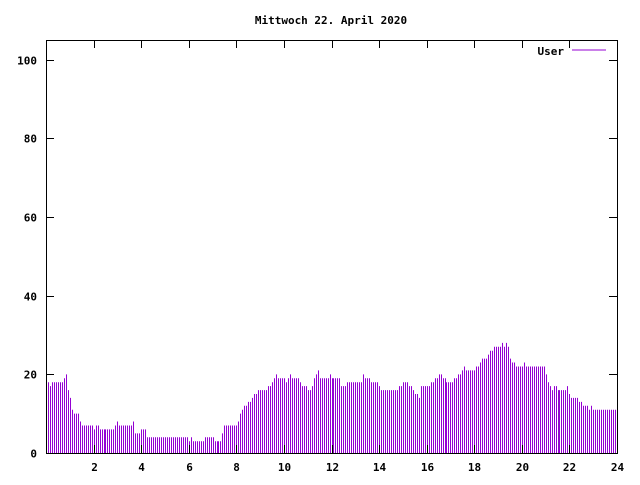  Describe the element at coordinates (284, 467) in the screenshot. I see `x-tick-label-10: 10` at that location.